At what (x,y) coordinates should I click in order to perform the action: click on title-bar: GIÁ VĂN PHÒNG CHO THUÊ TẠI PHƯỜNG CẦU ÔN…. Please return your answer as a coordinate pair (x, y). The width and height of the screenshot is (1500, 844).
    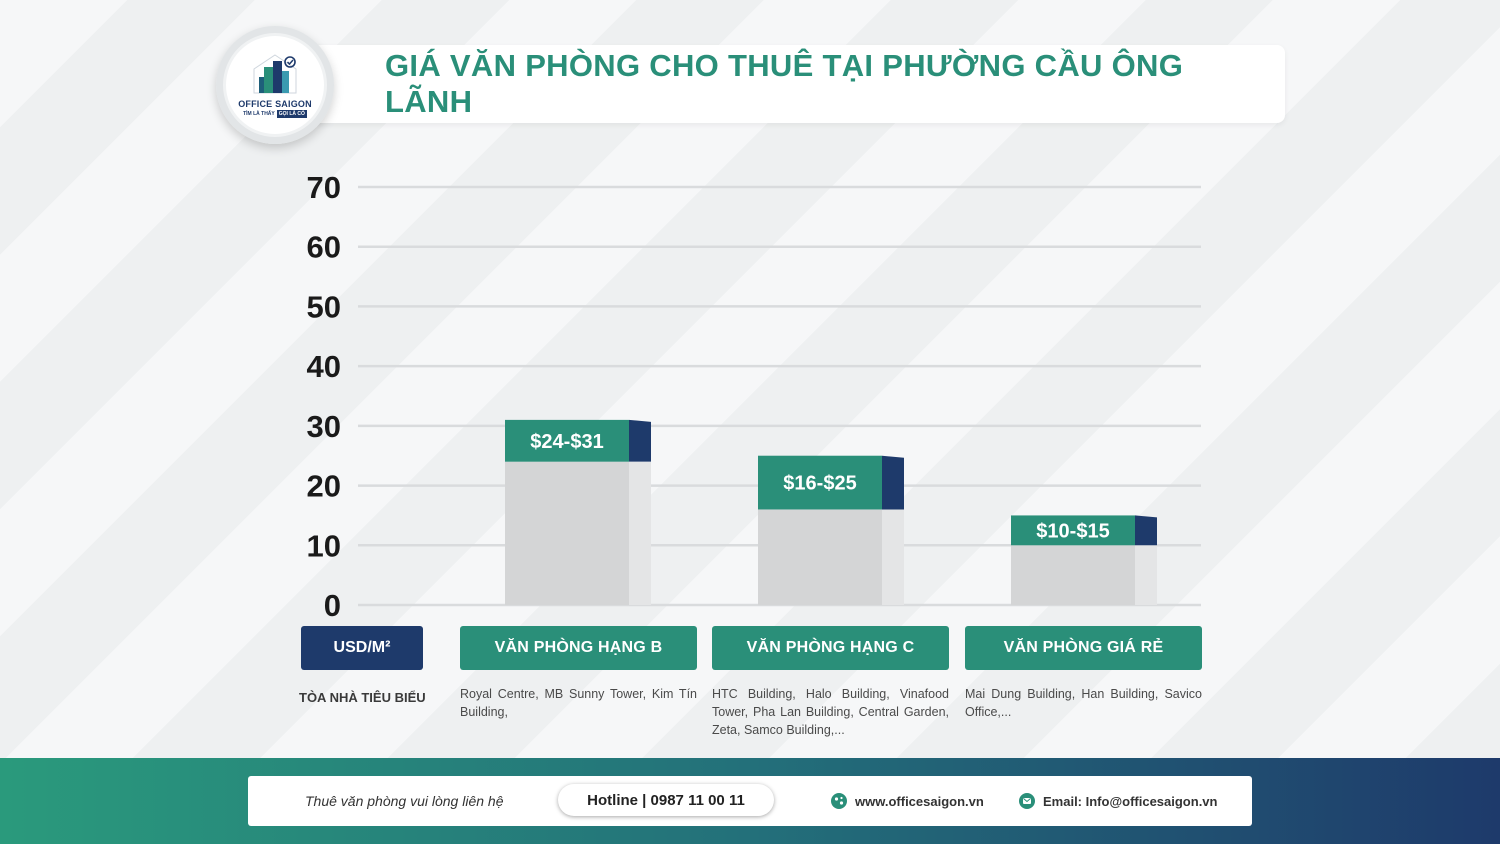
    Looking at the image, I should click on (792, 84).